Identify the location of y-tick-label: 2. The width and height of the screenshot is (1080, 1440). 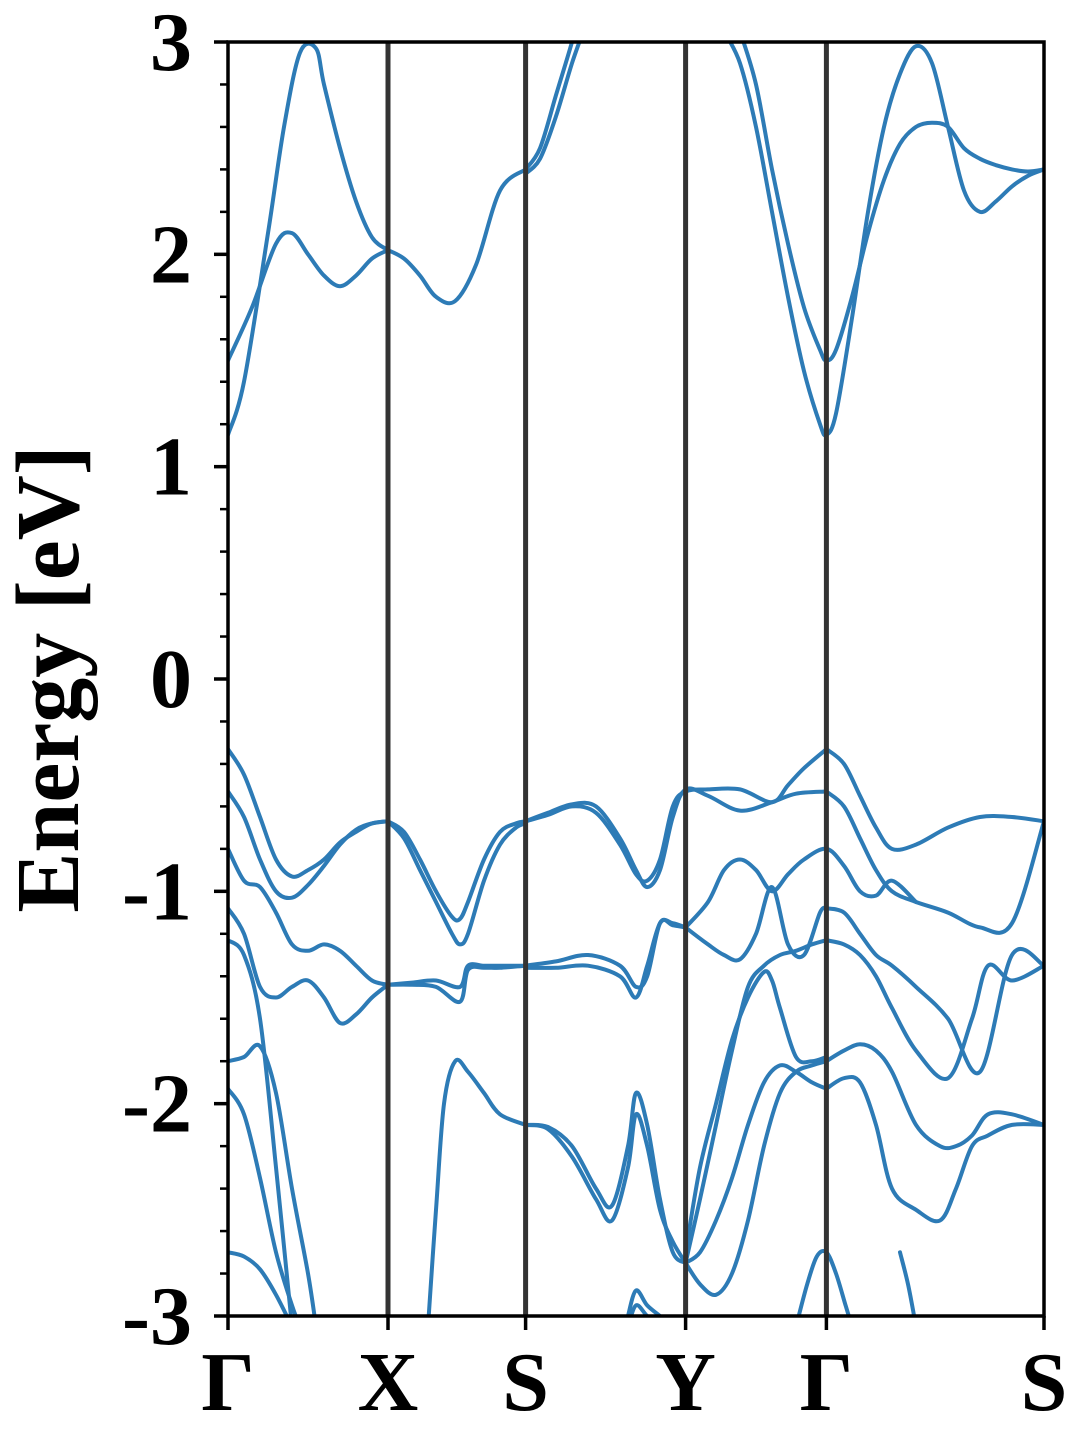
(171, 254).